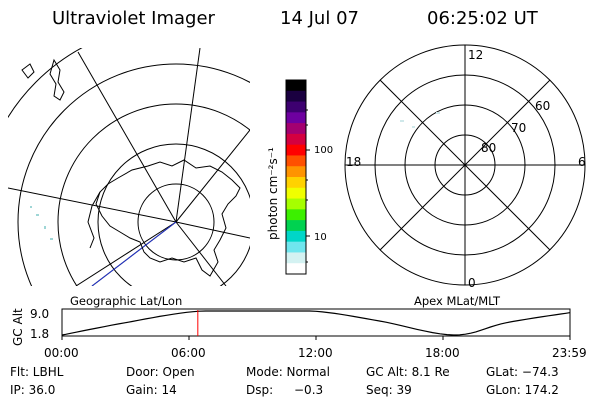 The image size is (600, 400). Describe the element at coordinates (33, 390) in the screenshot. I see `ip-value: IP: 36.0` at that location.